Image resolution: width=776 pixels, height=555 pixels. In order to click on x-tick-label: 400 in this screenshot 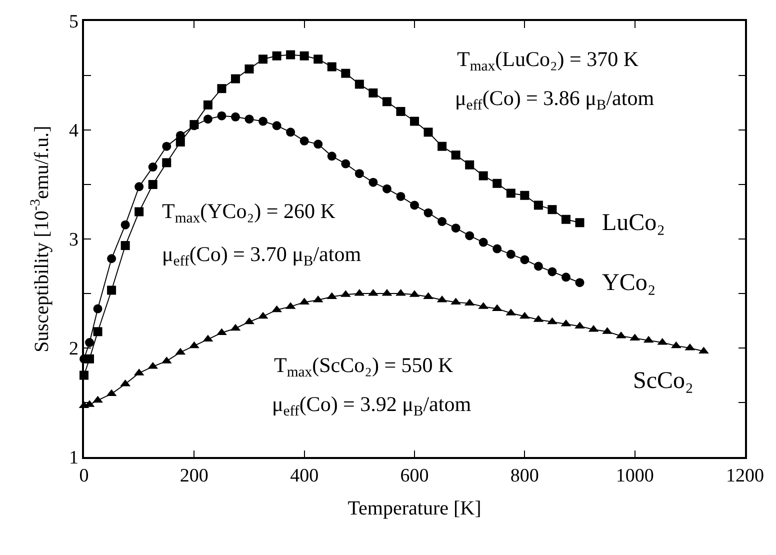, I will do `click(304, 476)`.